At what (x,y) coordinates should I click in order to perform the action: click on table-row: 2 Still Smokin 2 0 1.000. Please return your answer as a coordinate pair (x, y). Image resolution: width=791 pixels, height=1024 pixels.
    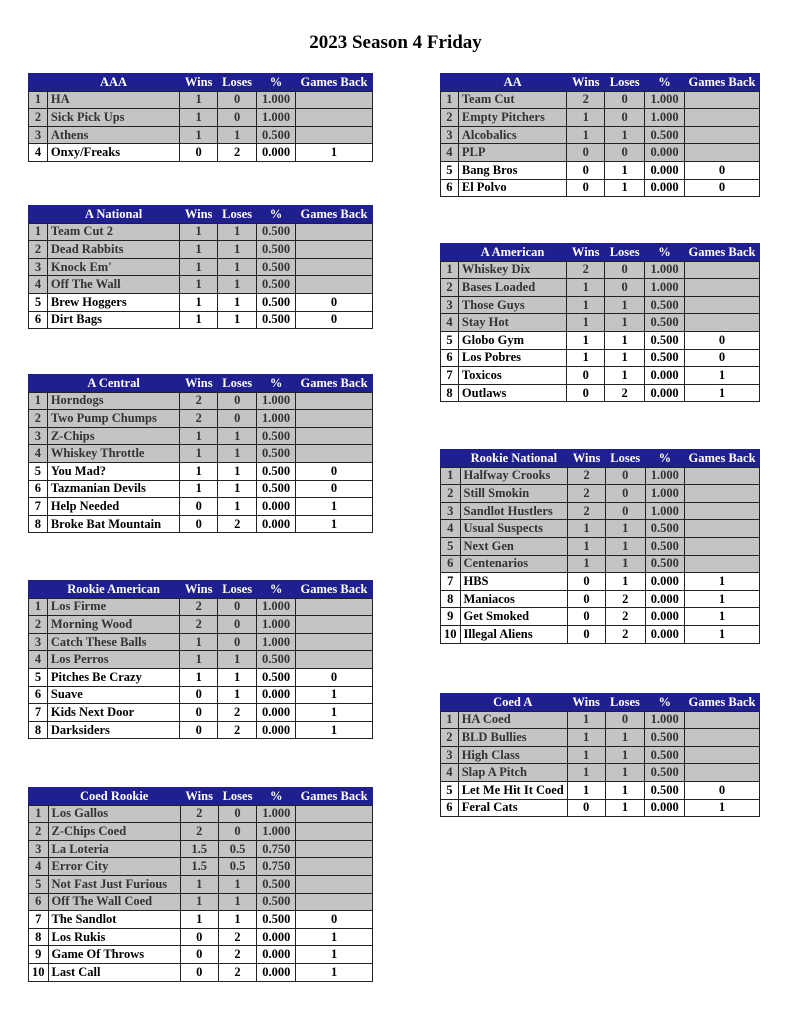
    Looking at the image, I should click on (600, 493).